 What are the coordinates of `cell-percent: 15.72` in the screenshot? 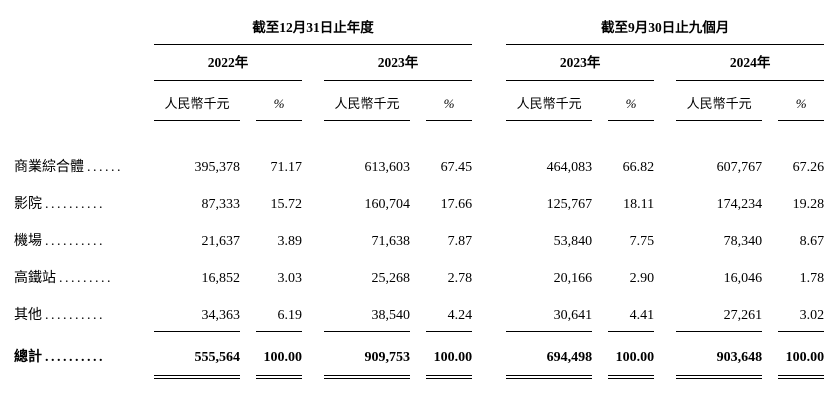 It's located at (286, 204).